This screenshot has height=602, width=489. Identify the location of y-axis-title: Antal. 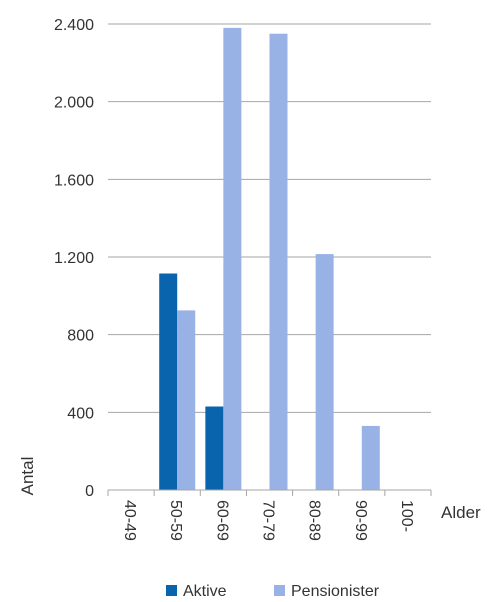
(27, 476).